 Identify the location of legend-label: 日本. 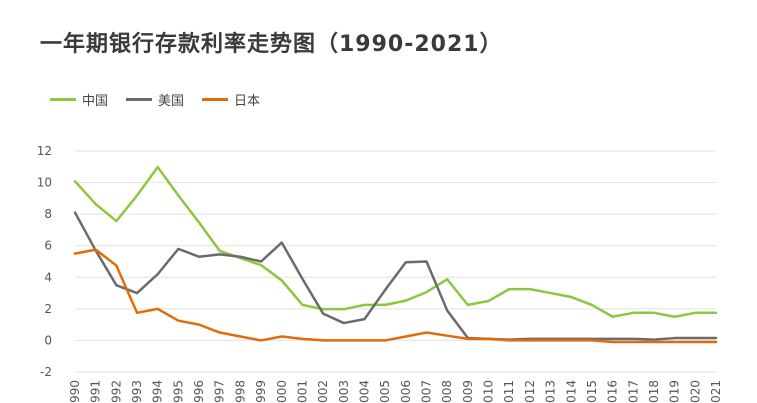
(247, 101).